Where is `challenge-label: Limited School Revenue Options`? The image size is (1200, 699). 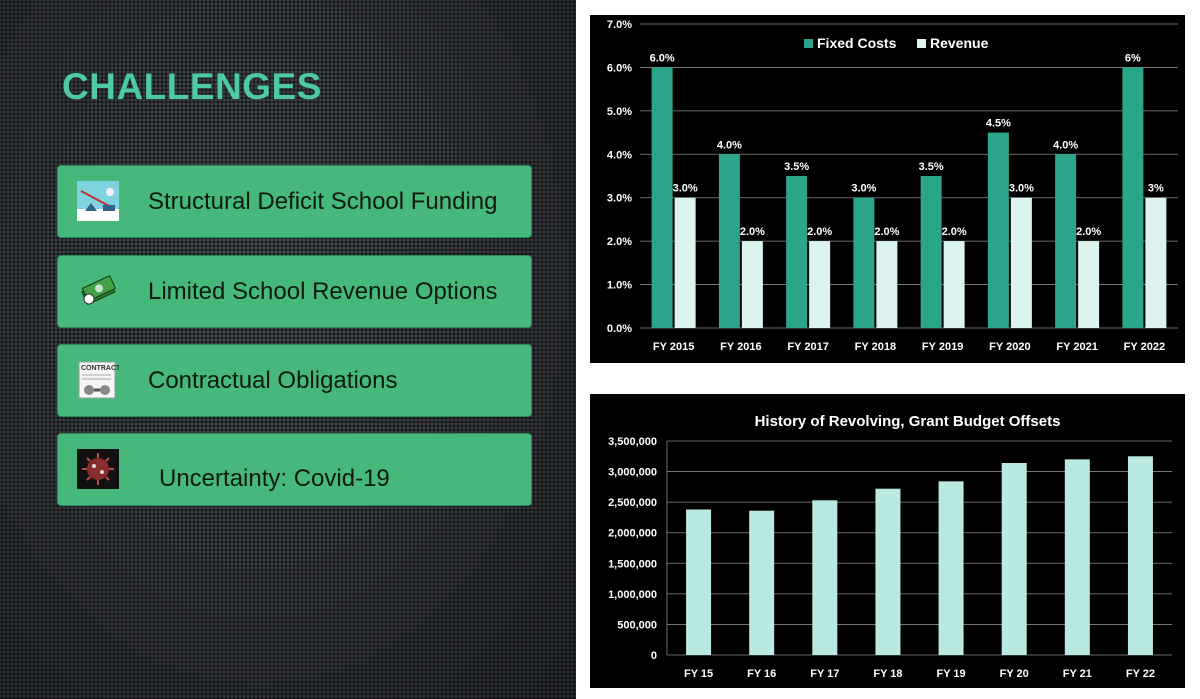 challenge-label: Limited School Revenue Options is located at coordinates (323, 291).